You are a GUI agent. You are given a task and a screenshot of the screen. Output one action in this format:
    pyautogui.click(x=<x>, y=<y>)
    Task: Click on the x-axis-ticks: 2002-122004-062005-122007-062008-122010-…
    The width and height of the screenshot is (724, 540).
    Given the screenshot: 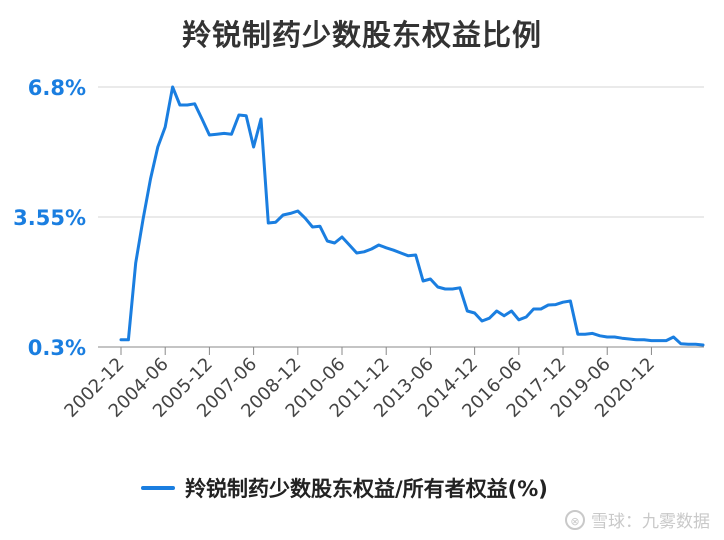 What is the action you would take?
    pyautogui.click(x=359, y=384)
    